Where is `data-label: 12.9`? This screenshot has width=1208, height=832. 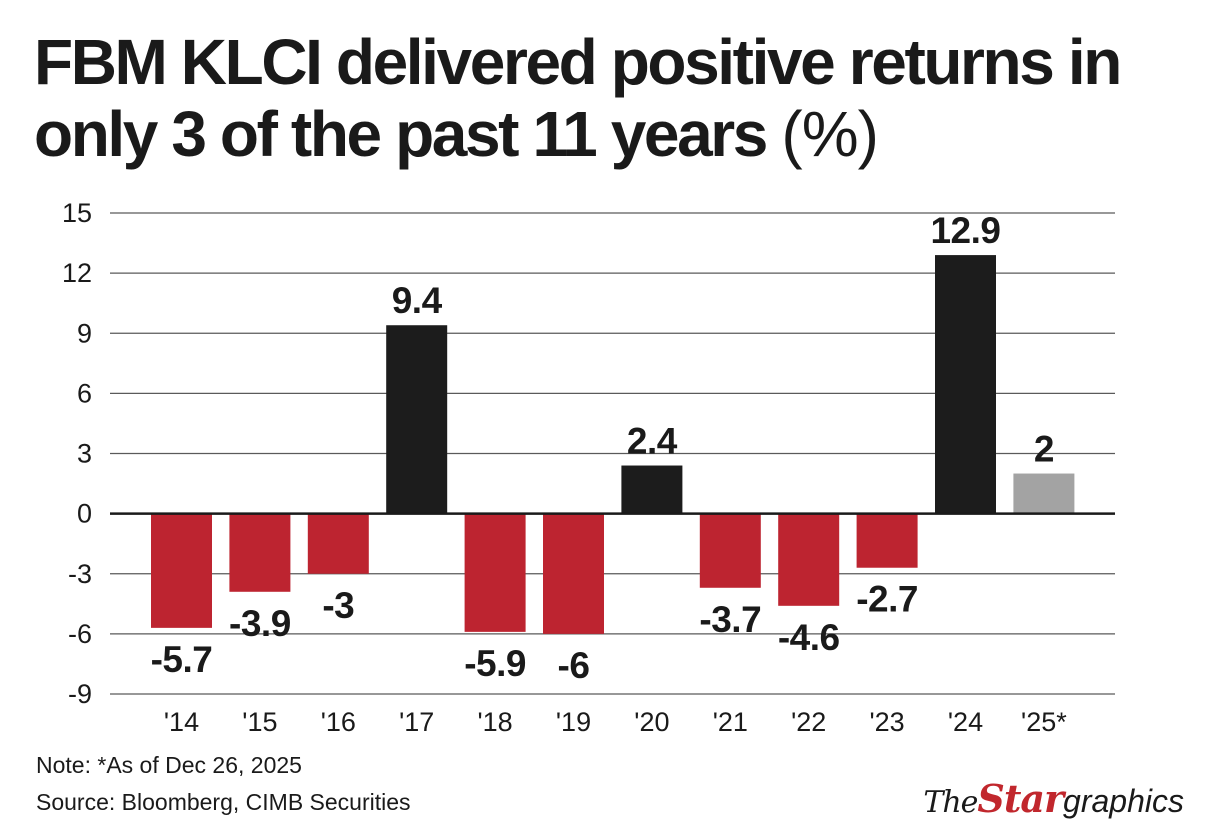 data-label: 12.9 is located at coordinates (965, 230).